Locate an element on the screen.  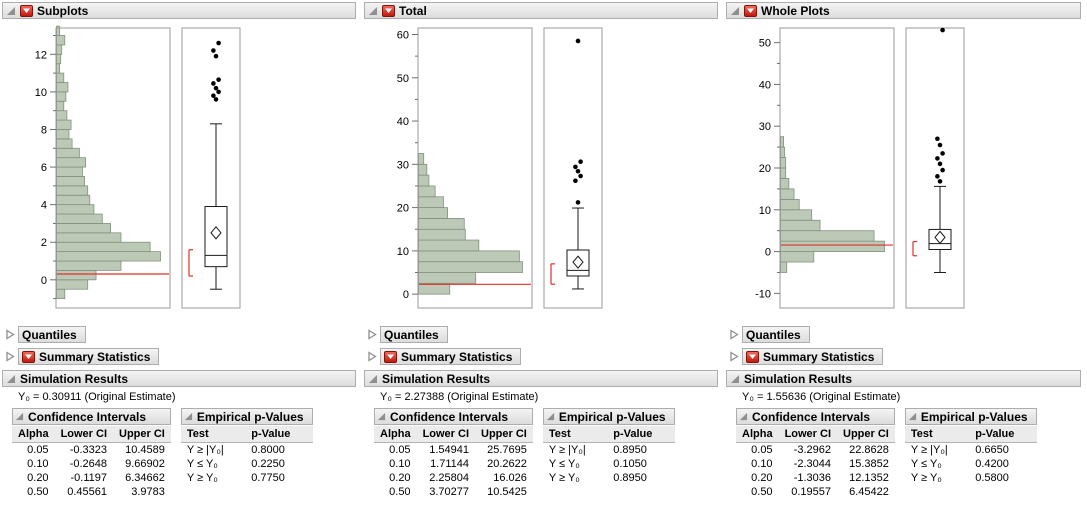
table-row: 0.20 -0.1197 6.34662 is located at coordinates (91, 478).